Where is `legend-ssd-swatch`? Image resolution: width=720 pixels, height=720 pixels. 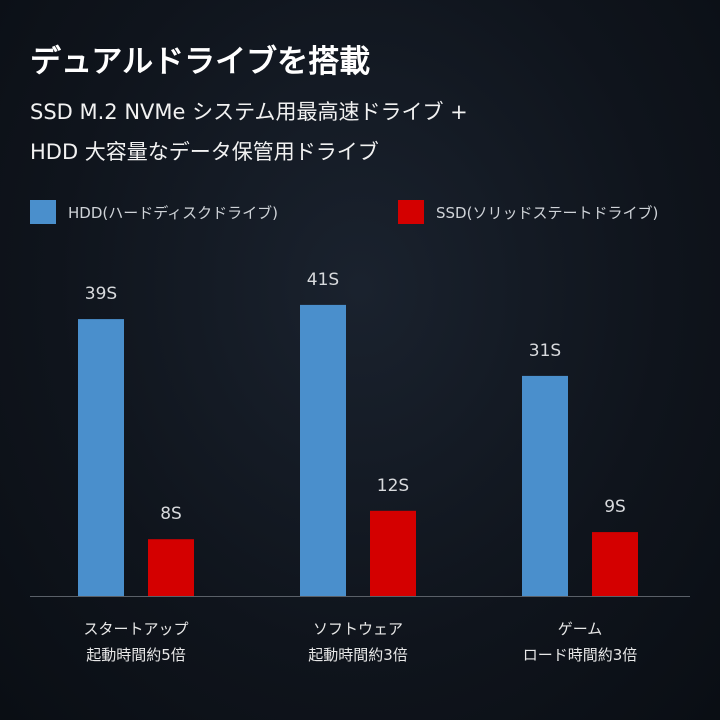 legend-ssd-swatch is located at coordinates (411, 212).